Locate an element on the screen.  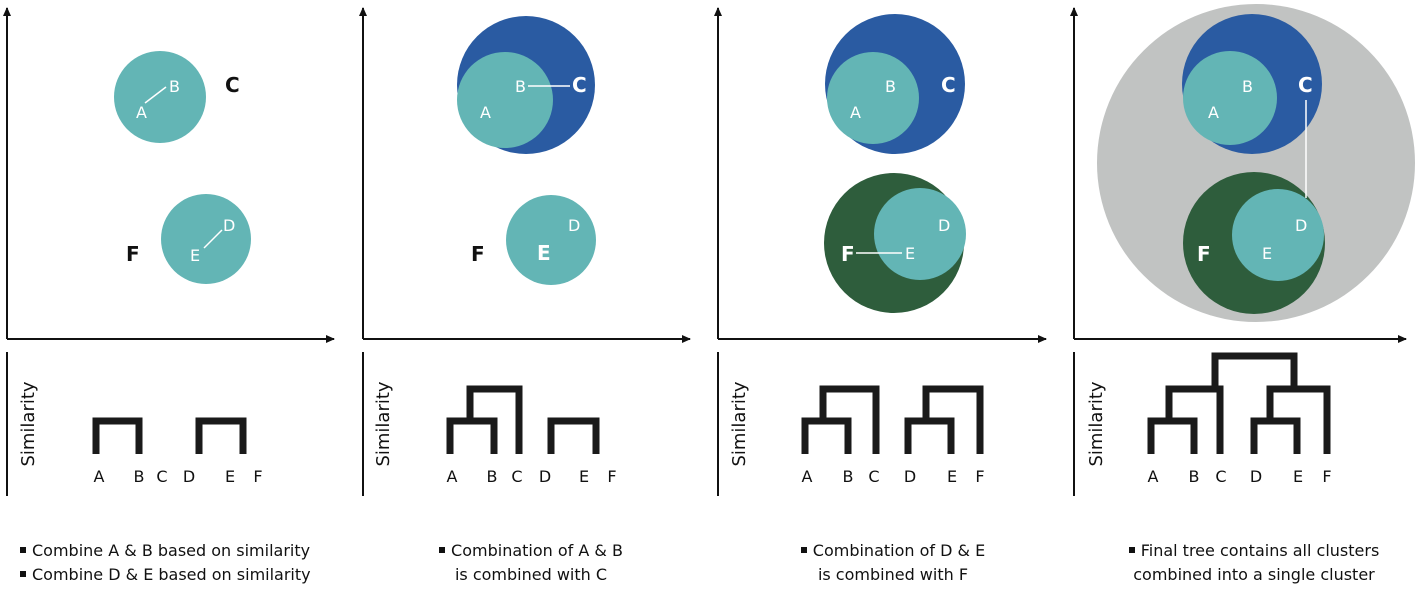
caption-line: is combined with F is located at coordinates (893, 574).